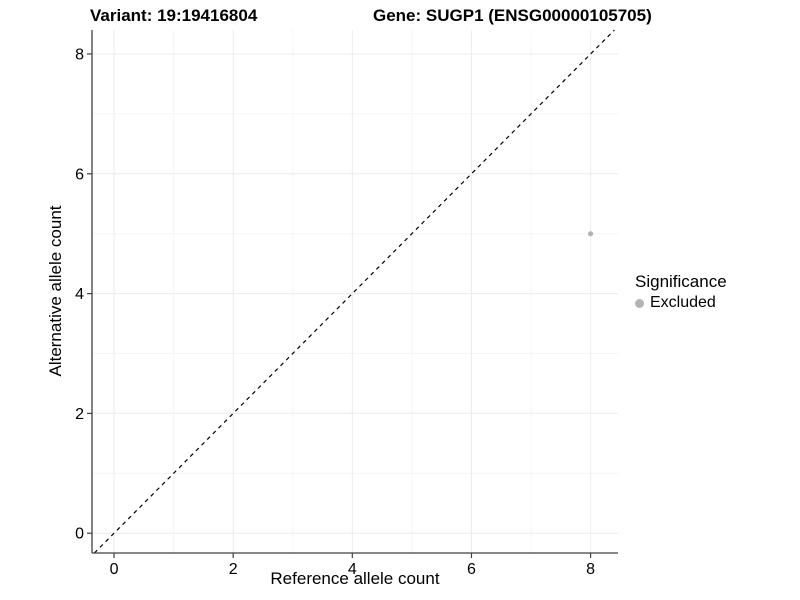  What do you see at coordinates (352, 569) in the screenshot?
I see `x-tick-label: 4` at bounding box center [352, 569].